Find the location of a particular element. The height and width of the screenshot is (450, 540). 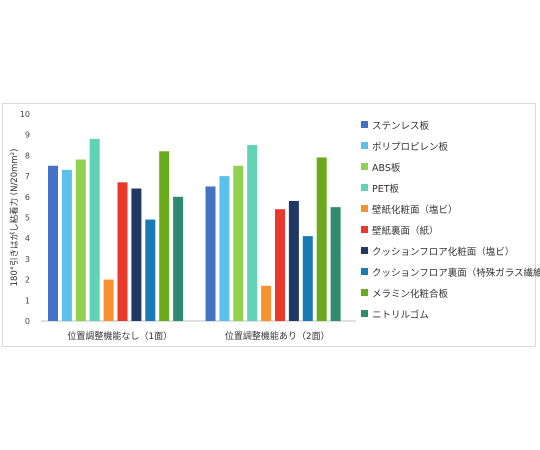

y-tick-label: 6 is located at coordinates (27, 197).